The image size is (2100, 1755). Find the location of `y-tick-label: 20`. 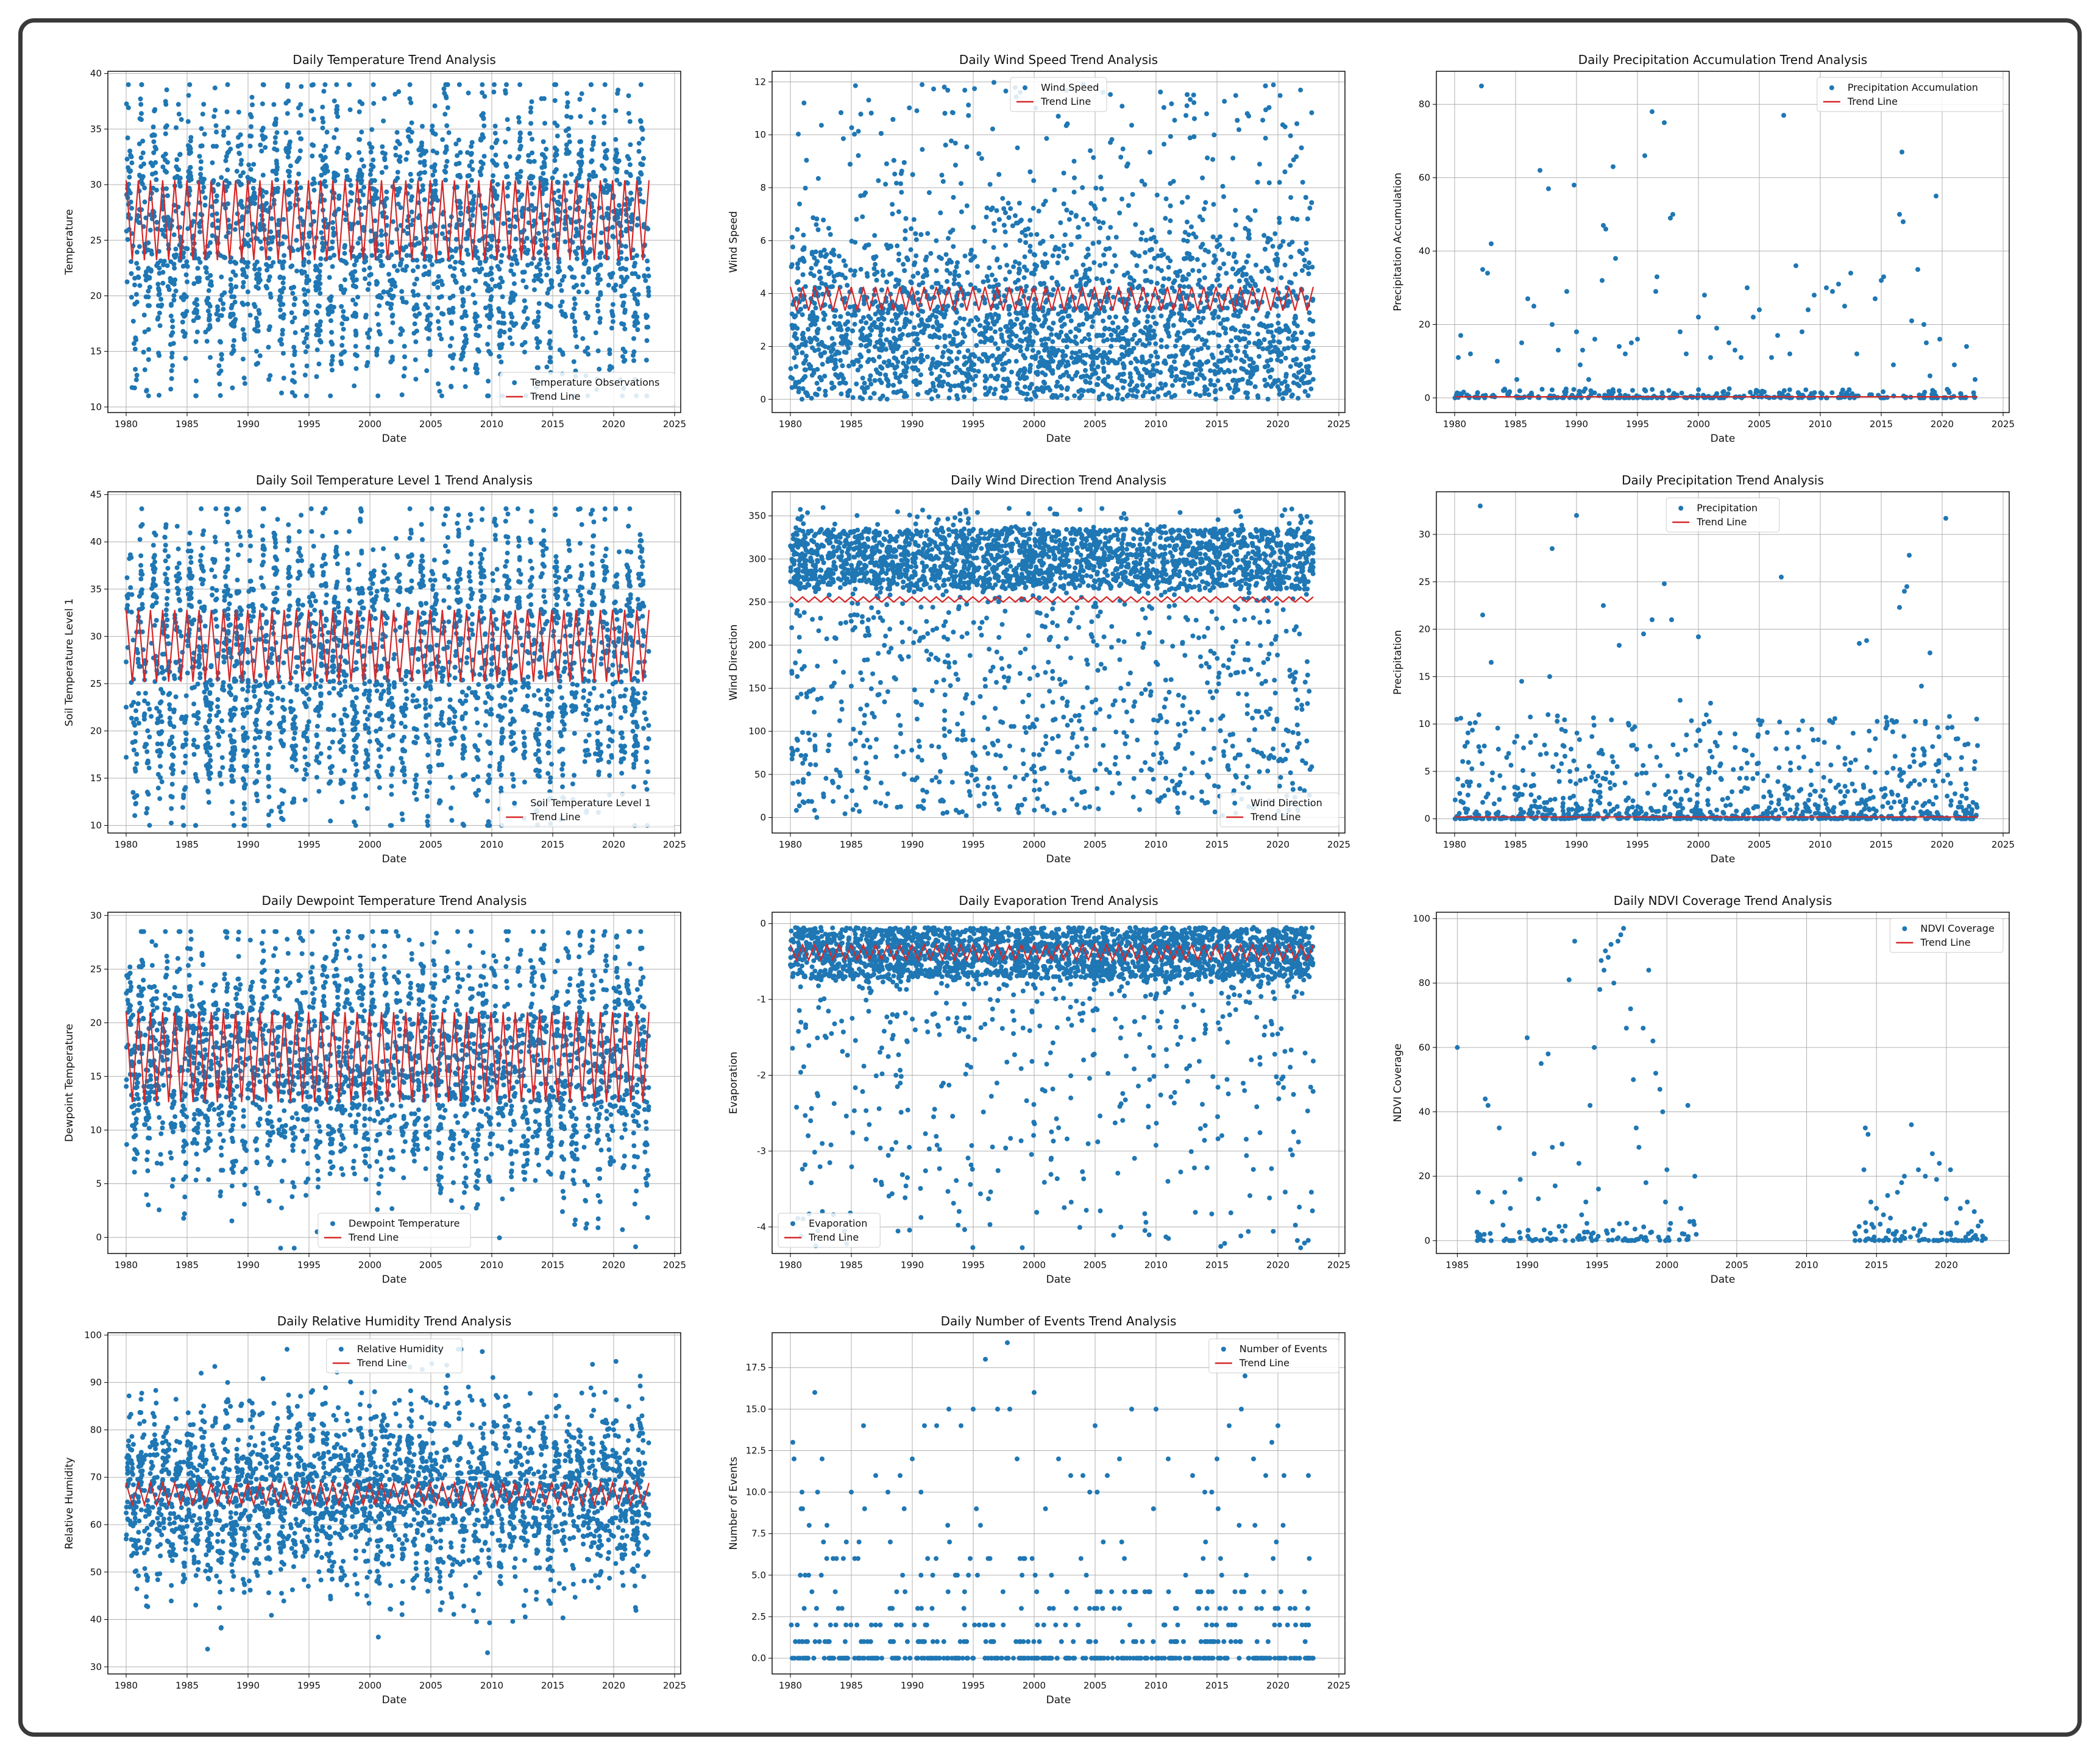

y-tick-label: 20 is located at coordinates (96, 295).